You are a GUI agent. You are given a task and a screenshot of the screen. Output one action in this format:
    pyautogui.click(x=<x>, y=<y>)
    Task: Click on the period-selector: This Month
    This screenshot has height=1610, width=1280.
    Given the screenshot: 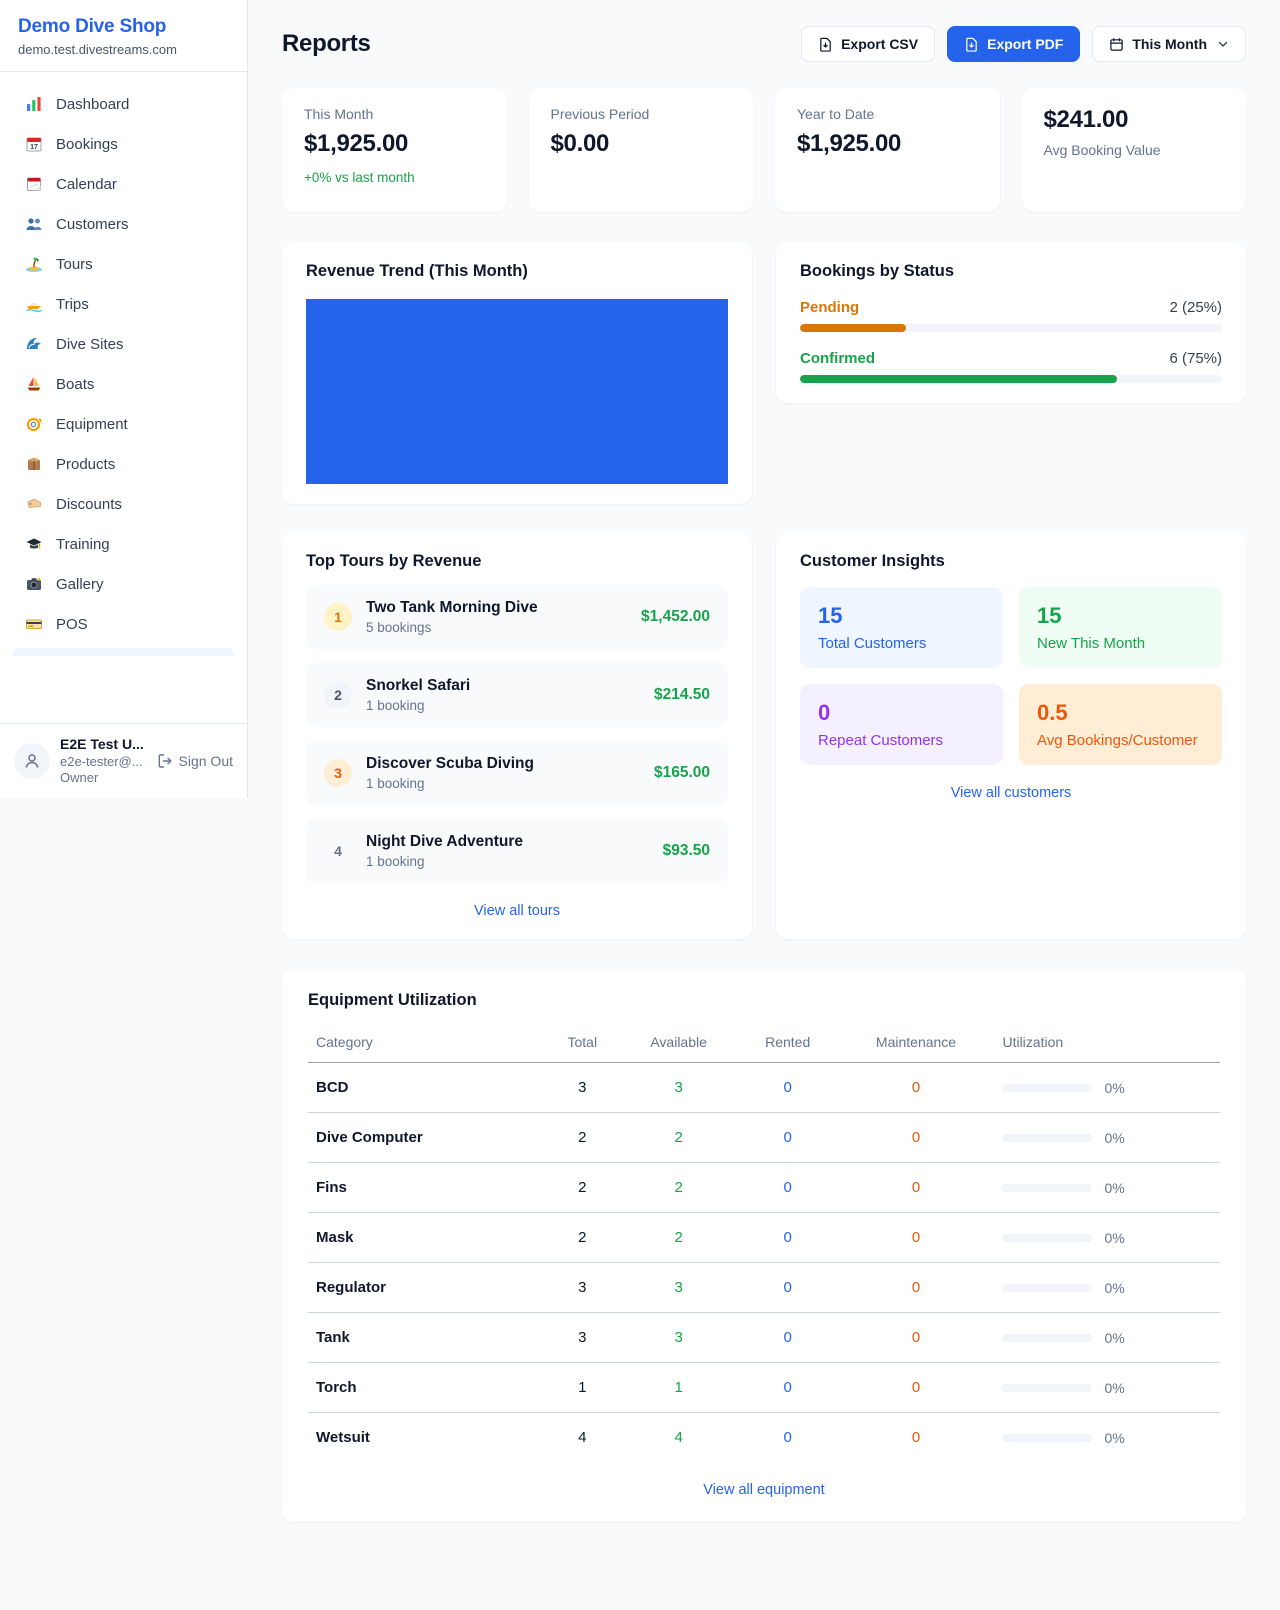 What is the action you would take?
    pyautogui.click(x=1169, y=44)
    